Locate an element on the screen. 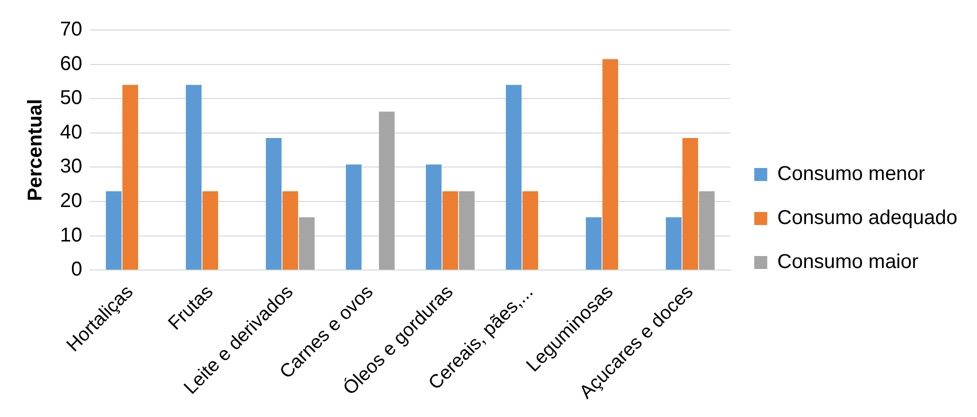 This screenshot has width=977, height=417. y-tick-label: 10 is located at coordinates (71, 235).